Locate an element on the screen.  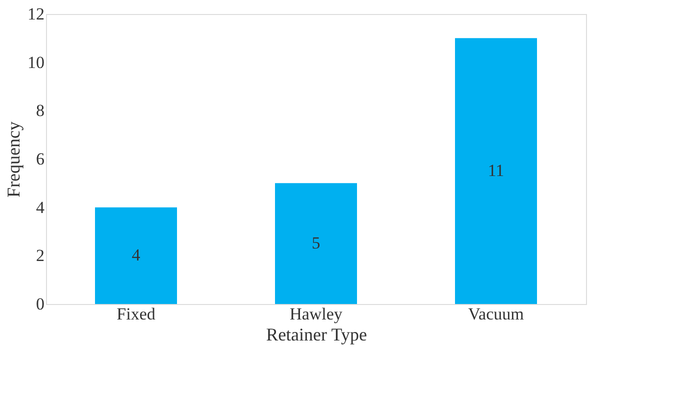
data-label: 11 is located at coordinates (496, 170).